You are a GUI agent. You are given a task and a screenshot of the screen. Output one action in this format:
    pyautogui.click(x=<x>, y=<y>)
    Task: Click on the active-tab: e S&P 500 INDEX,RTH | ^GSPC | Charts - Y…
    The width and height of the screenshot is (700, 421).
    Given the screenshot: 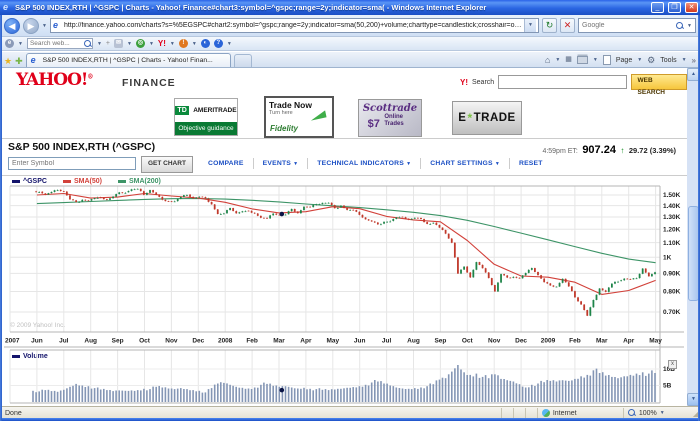 What is the action you would take?
    pyautogui.click(x=128, y=60)
    